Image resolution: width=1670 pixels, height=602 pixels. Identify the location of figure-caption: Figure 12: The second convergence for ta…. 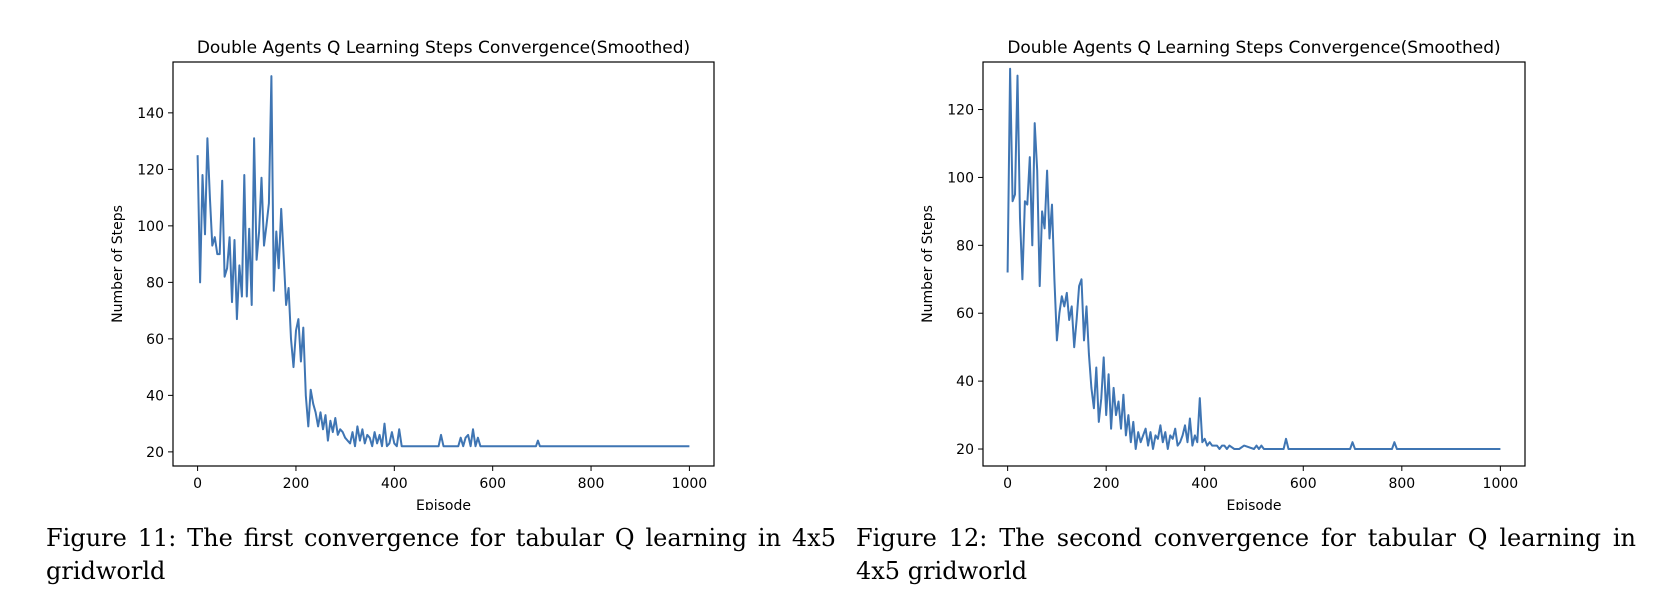
(1246, 554).